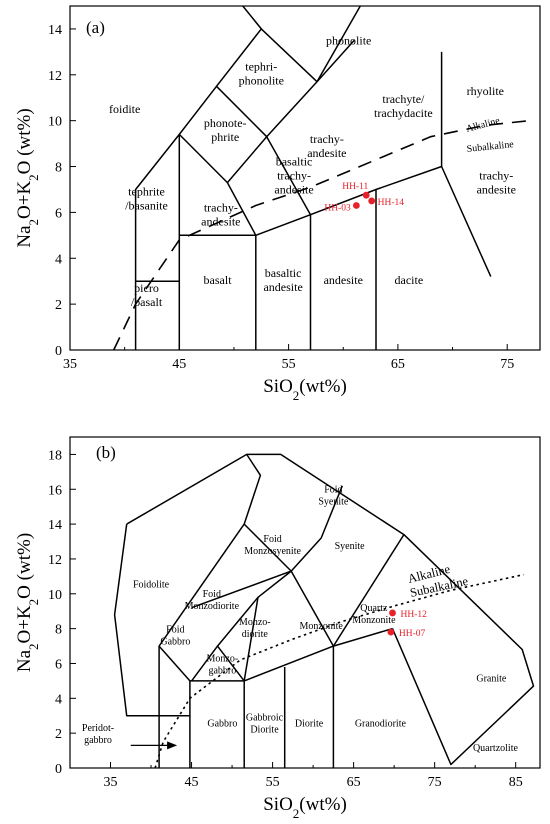  Describe the element at coordinates (106, 452) in the screenshot. I see `panel-label: (b)` at that location.